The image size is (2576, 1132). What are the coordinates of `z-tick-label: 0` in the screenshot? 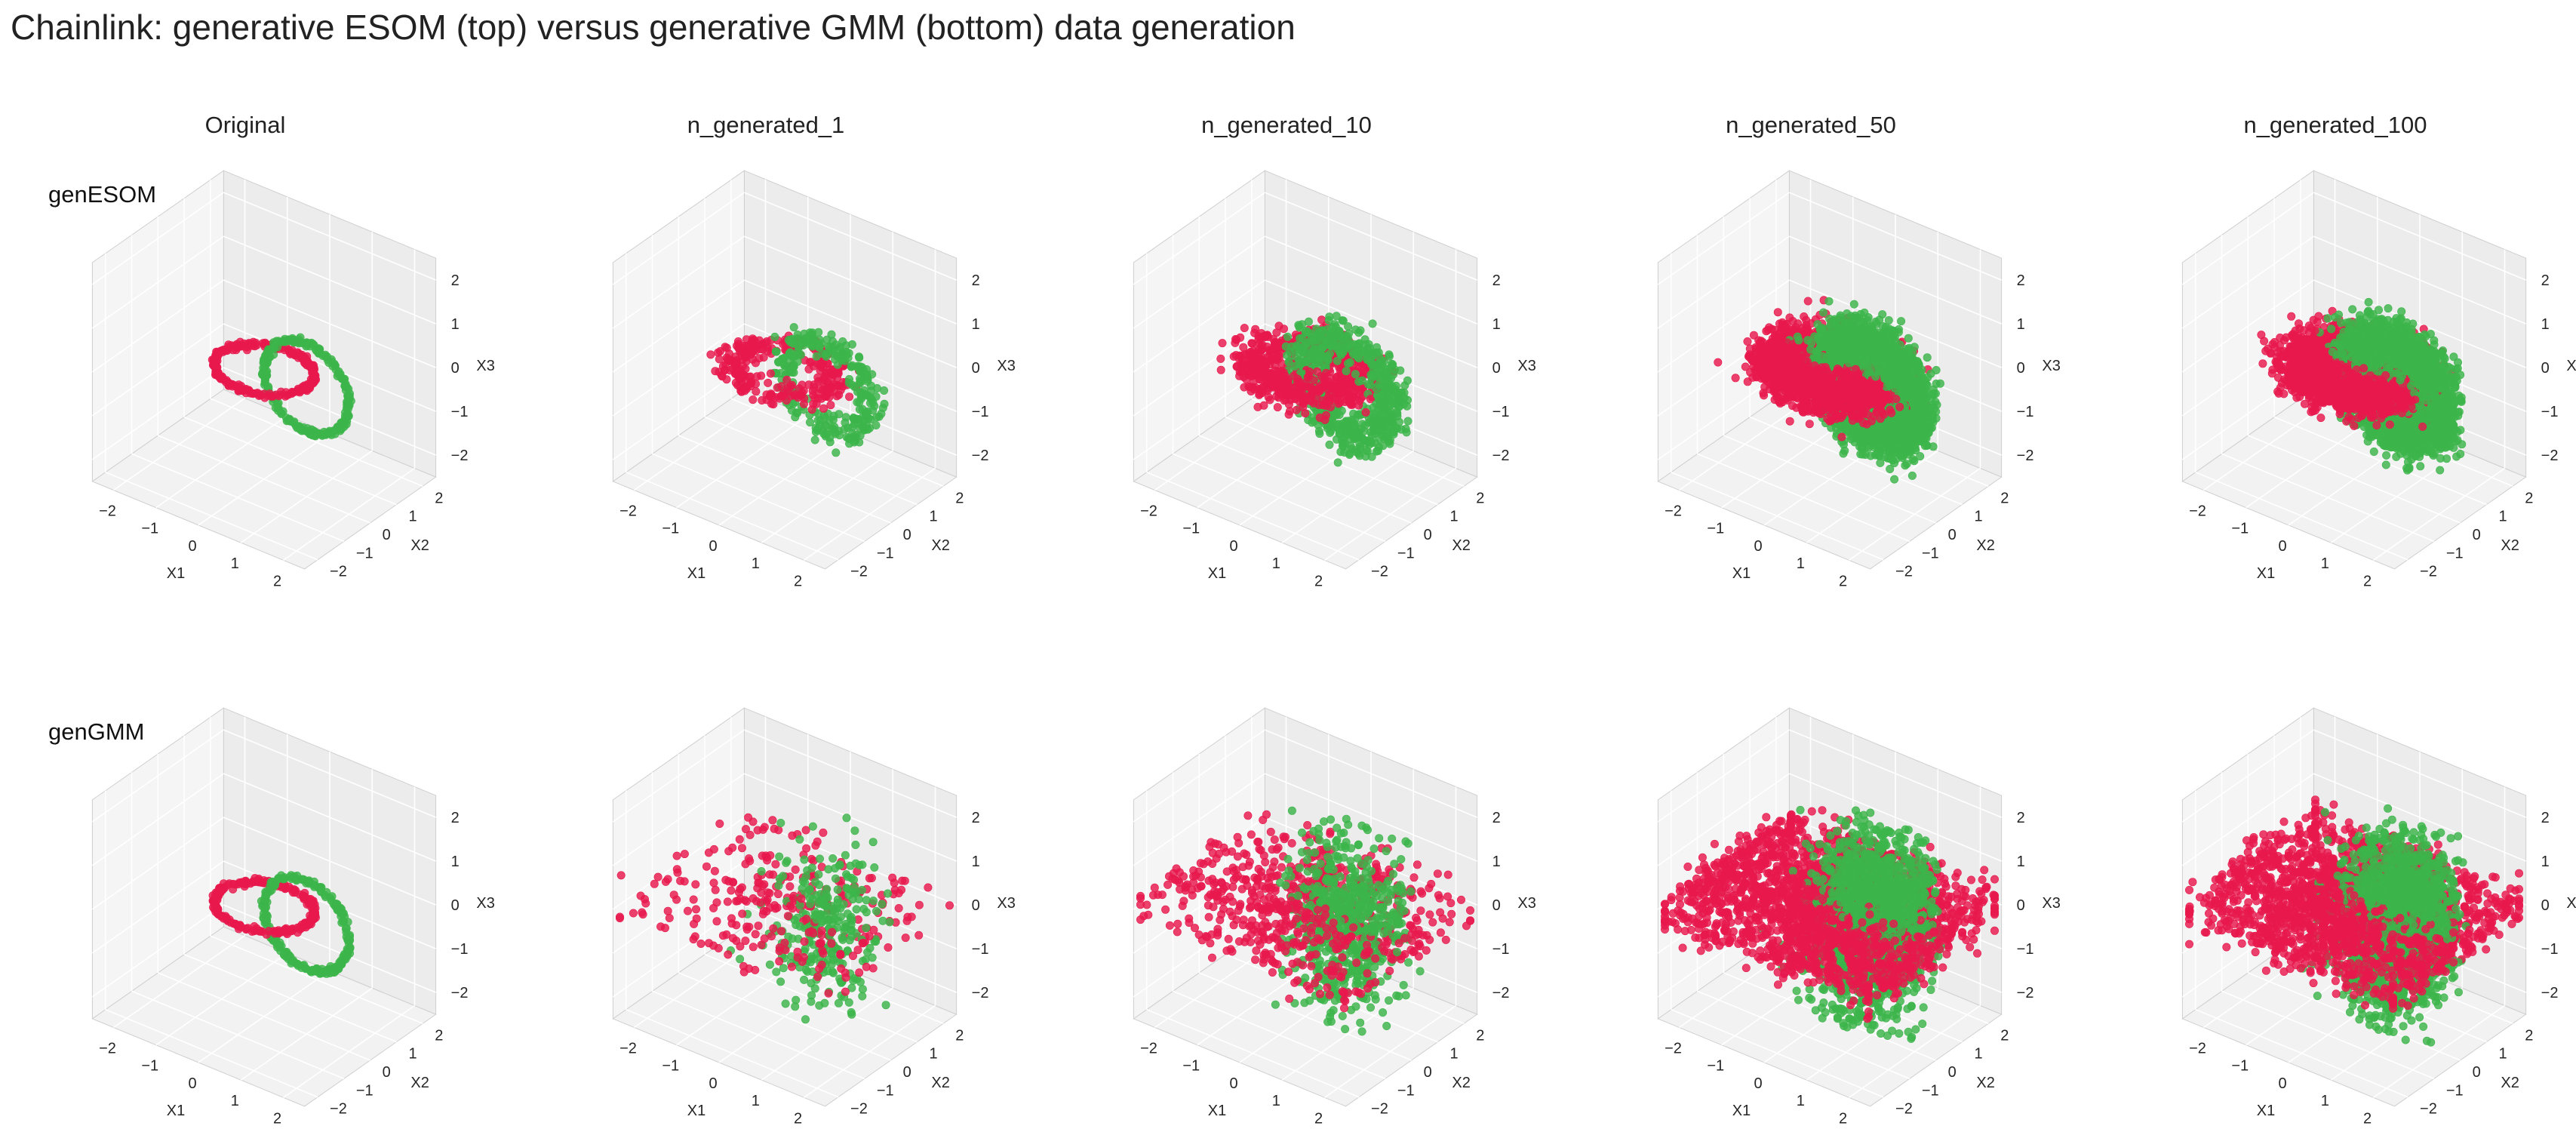 It's located at (1496, 369).